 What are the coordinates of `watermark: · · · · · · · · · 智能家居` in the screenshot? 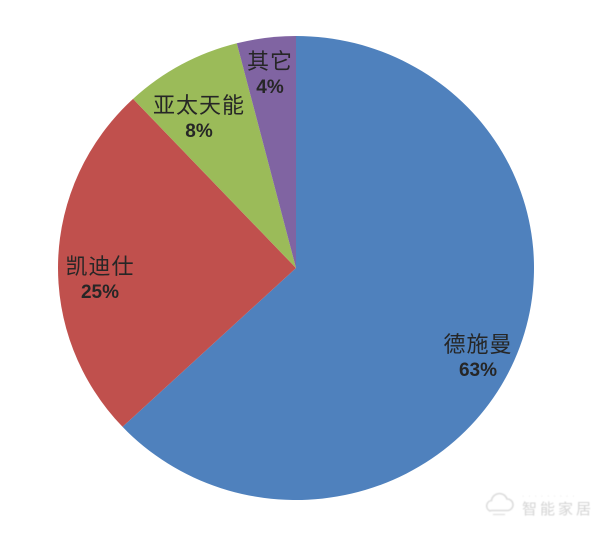 It's located at (538, 505).